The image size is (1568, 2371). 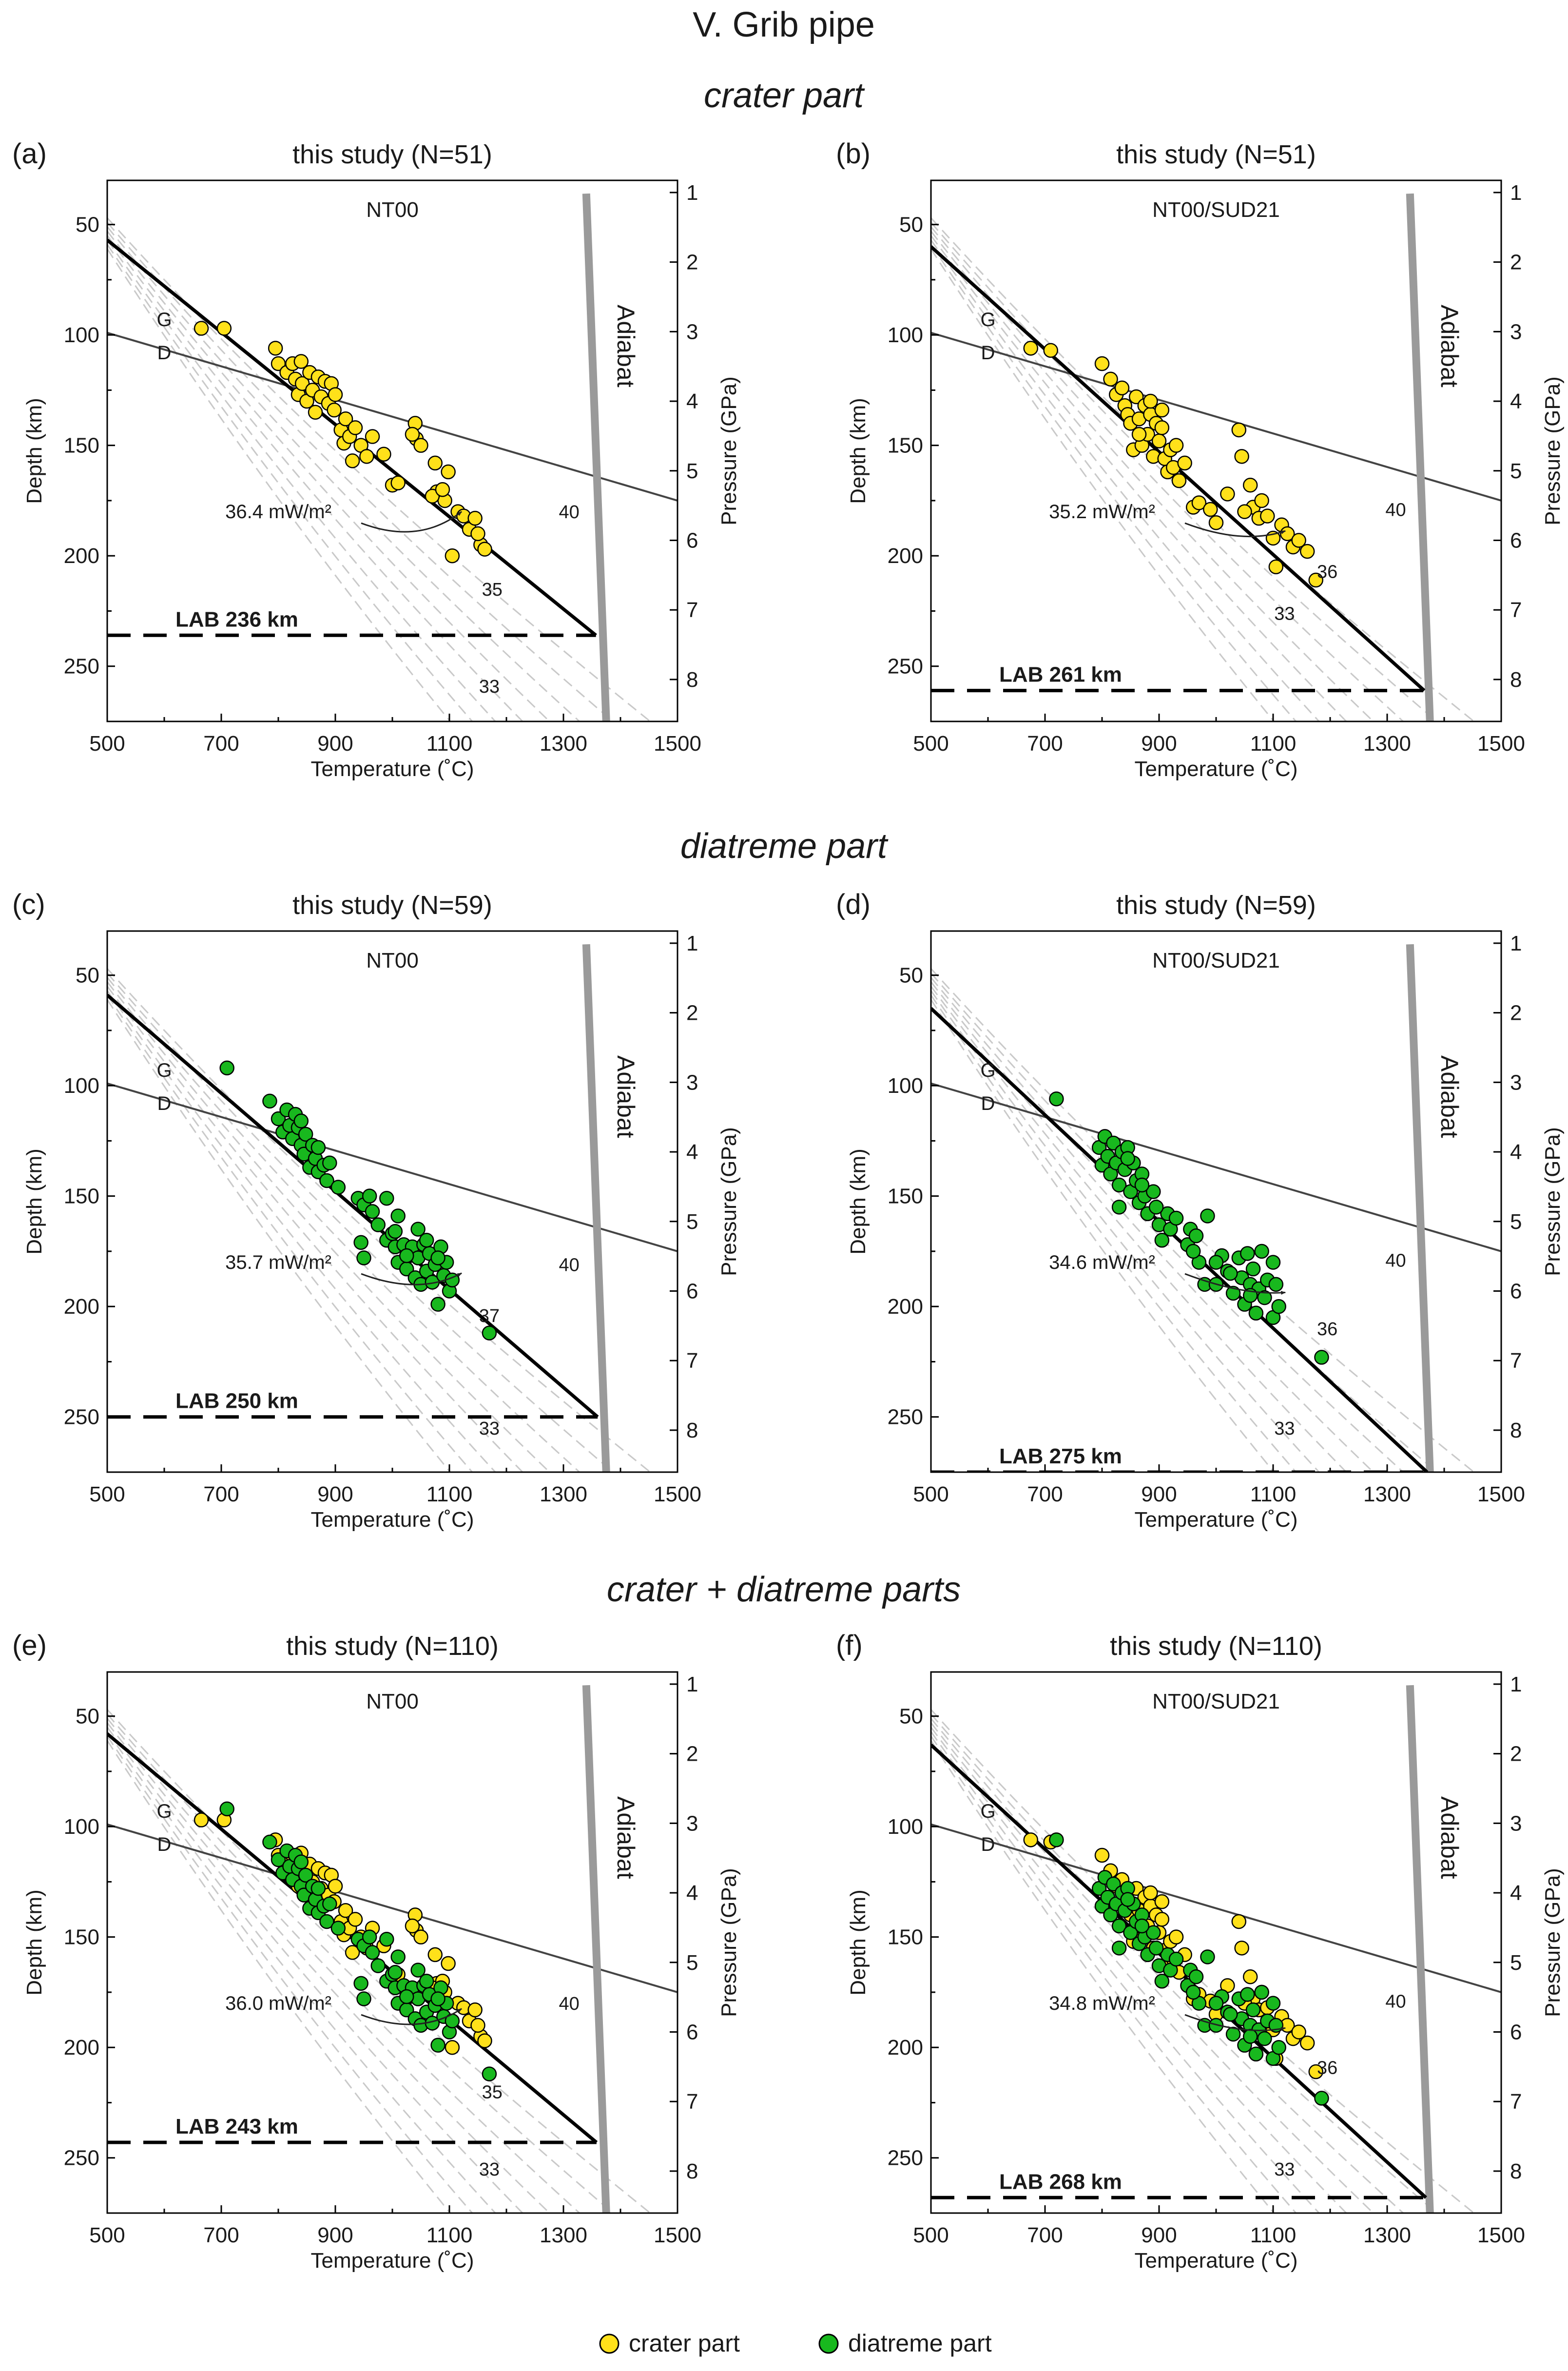 What do you see at coordinates (1516, 1430) in the screenshot?
I see `y2-tick-label: 8` at bounding box center [1516, 1430].